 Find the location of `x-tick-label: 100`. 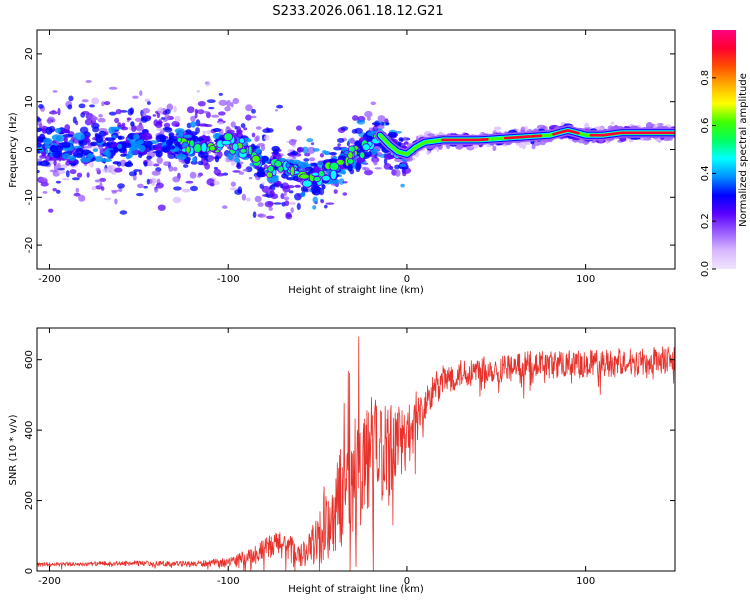

x-tick-label: 100 is located at coordinates (585, 279).